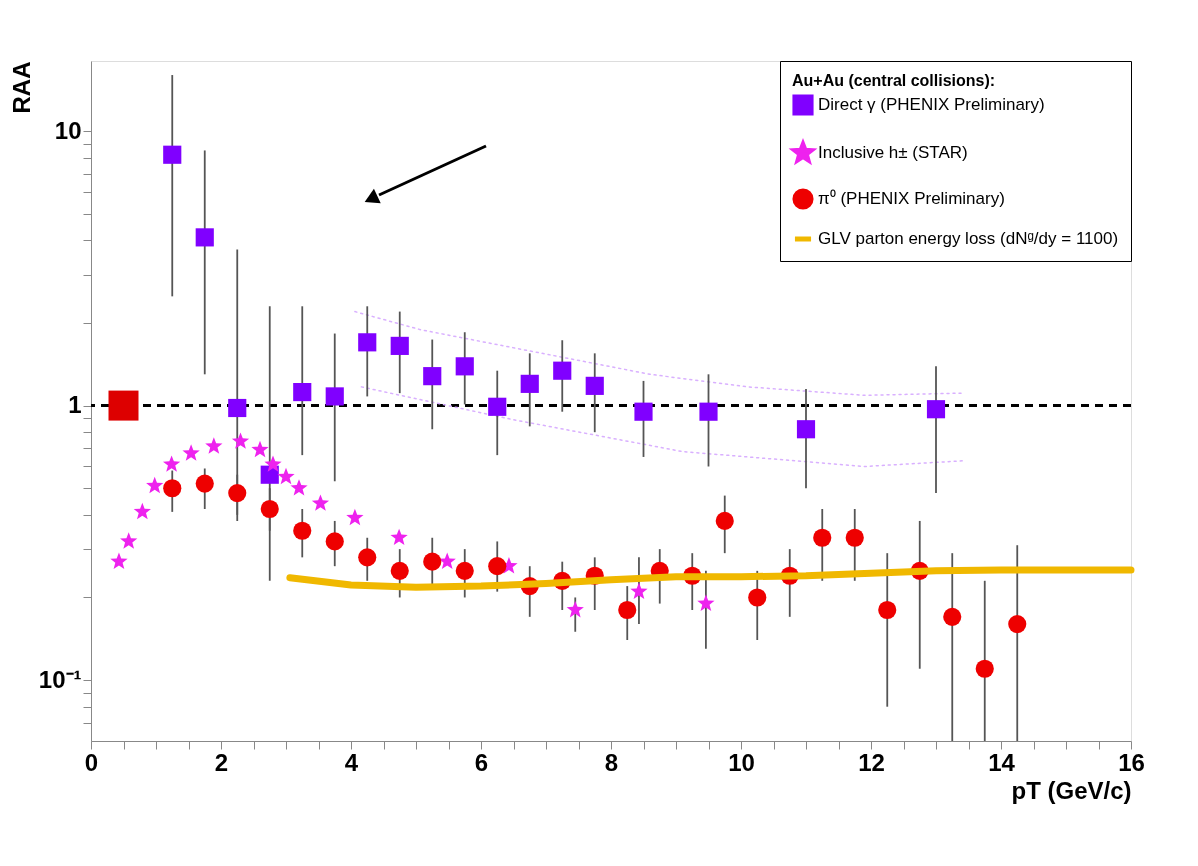  Describe the element at coordinates (351, 762) in the screenshot. I see `x-tick-label: 4` at that location.